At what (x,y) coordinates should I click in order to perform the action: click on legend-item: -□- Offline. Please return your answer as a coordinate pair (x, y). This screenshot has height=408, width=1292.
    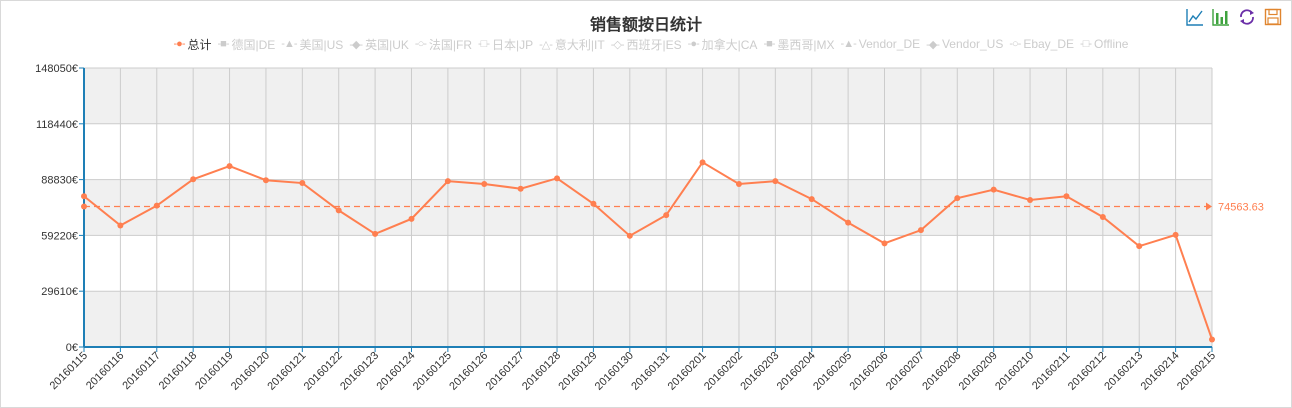
    Looking at the image, I should click on (1104, 44).